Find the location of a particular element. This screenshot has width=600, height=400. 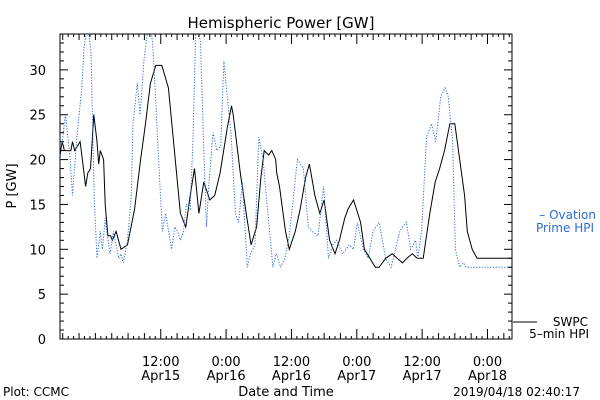

x-tick-label-day: Apr15 is located at coordinates (160, 376).